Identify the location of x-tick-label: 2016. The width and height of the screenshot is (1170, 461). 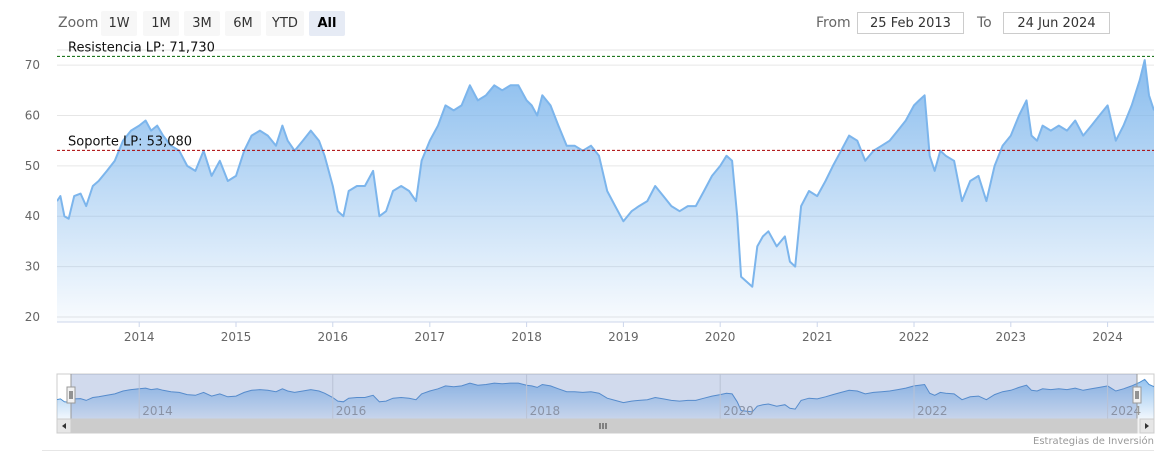
(333, 337).